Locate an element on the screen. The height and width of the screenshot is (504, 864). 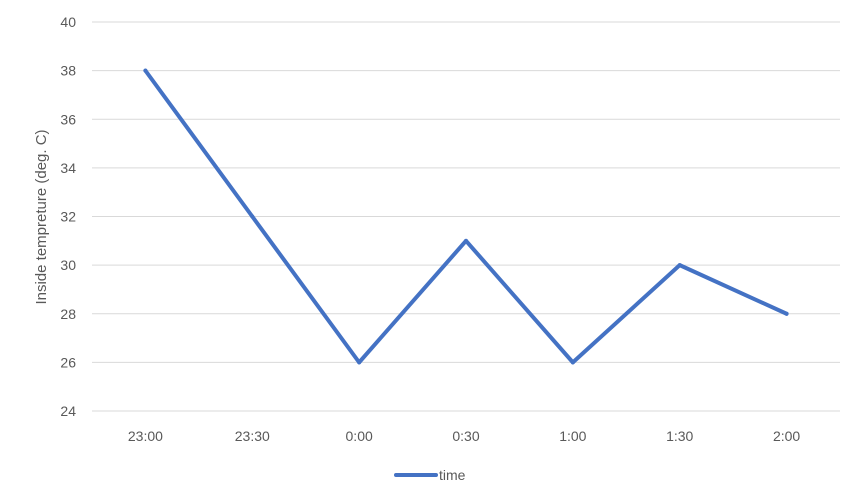
x-tick-label: 0:30 is located at coordinates (465, 436).